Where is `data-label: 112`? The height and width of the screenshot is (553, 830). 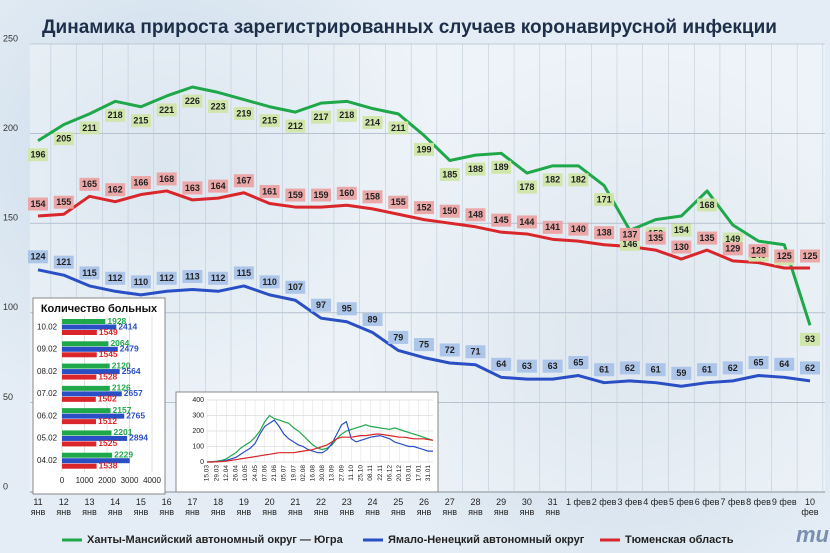
data-label: 112 is located at coordinates (166, 278).